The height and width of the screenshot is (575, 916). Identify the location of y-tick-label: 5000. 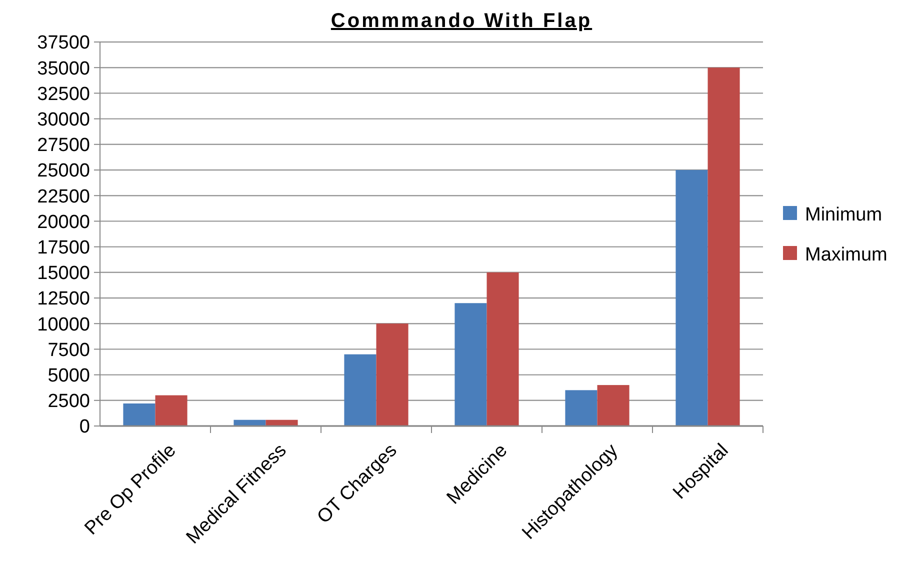
(69, 375).